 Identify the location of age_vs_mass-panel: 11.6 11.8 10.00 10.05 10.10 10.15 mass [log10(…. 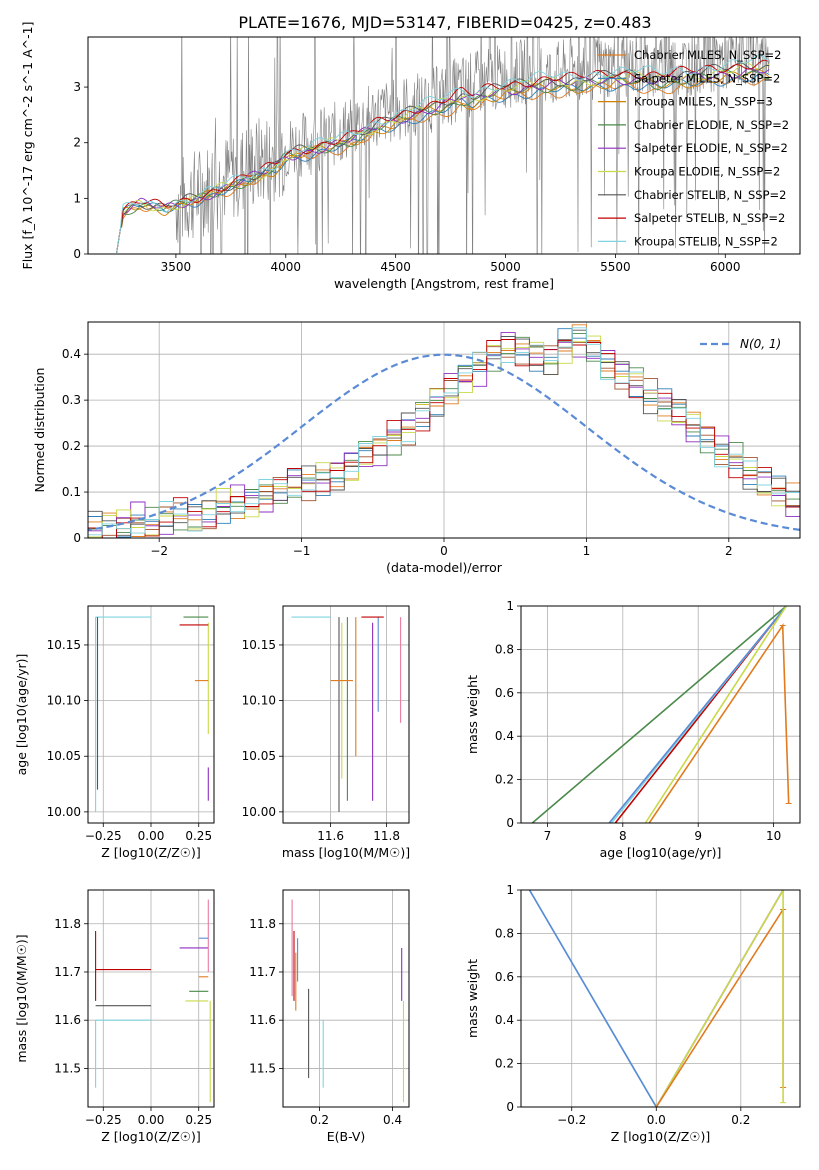
(326, 732).